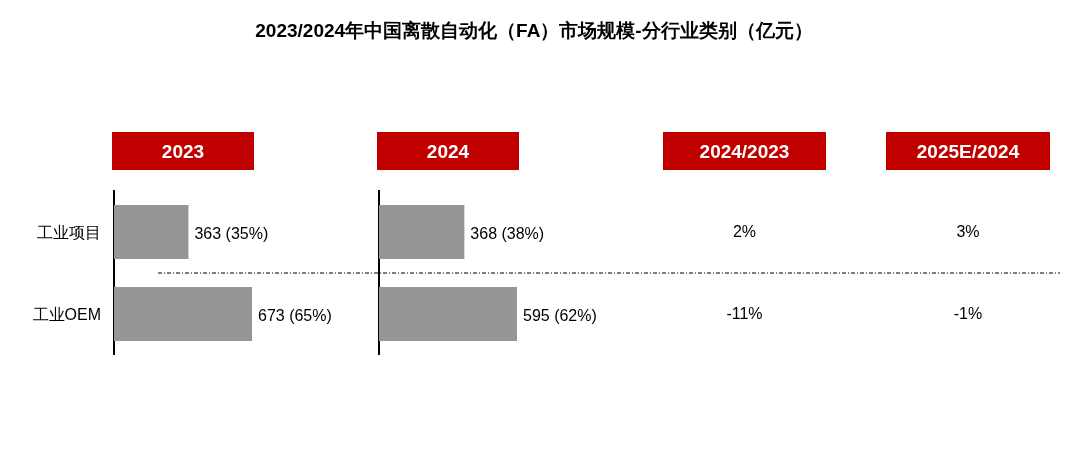 The height and width of the screenshot is (467, 1068). I want to click on text: 2023/2024年中国离散自动化（FA）市场规模-分行业类别（亿元）, so click(534, 30).